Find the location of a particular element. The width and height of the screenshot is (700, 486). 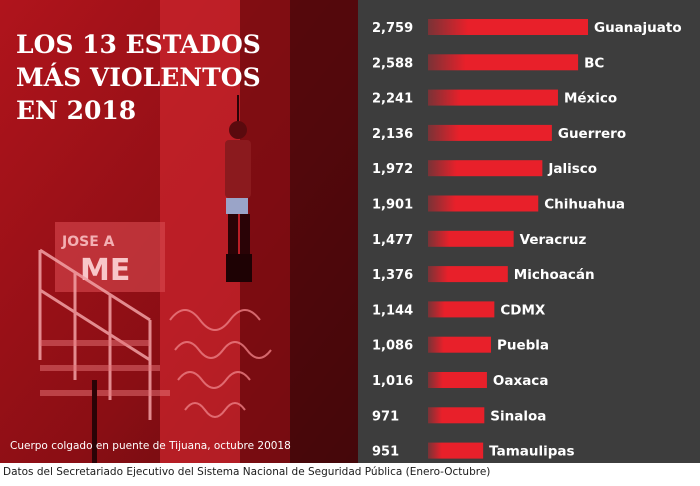

value-label: 1,477 is located at coordinates (392, 240).